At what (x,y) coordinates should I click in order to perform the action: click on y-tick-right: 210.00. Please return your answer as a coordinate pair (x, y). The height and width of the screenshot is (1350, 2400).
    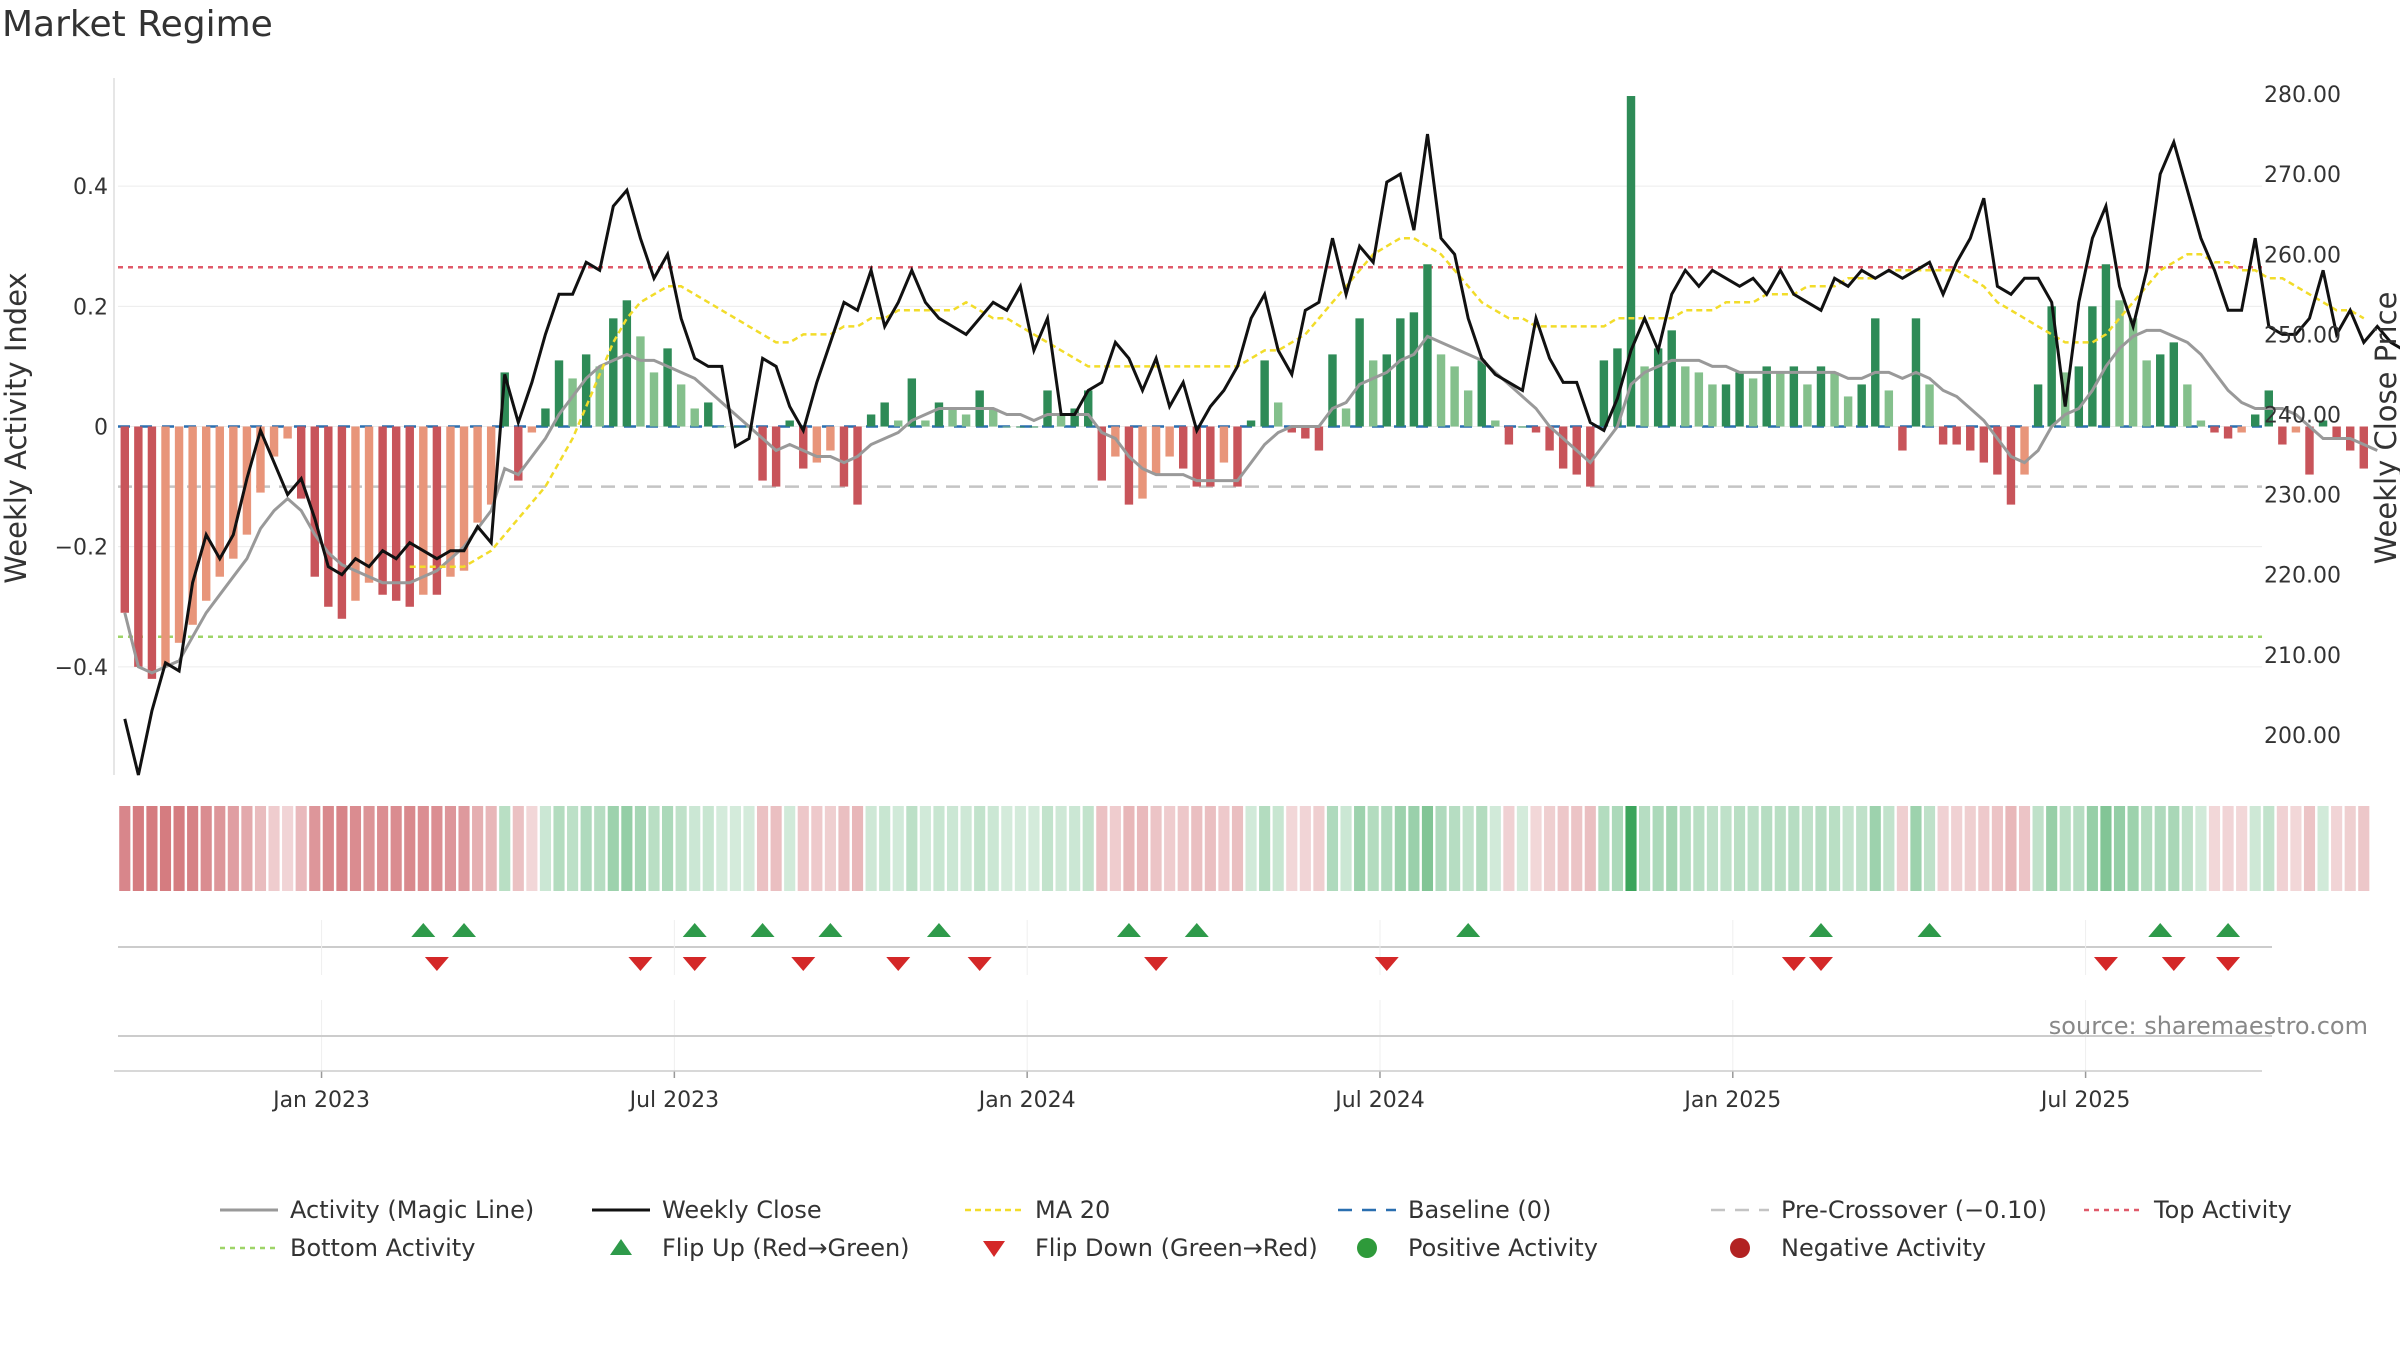
    Looking at the image, I should click on (2302, 656).